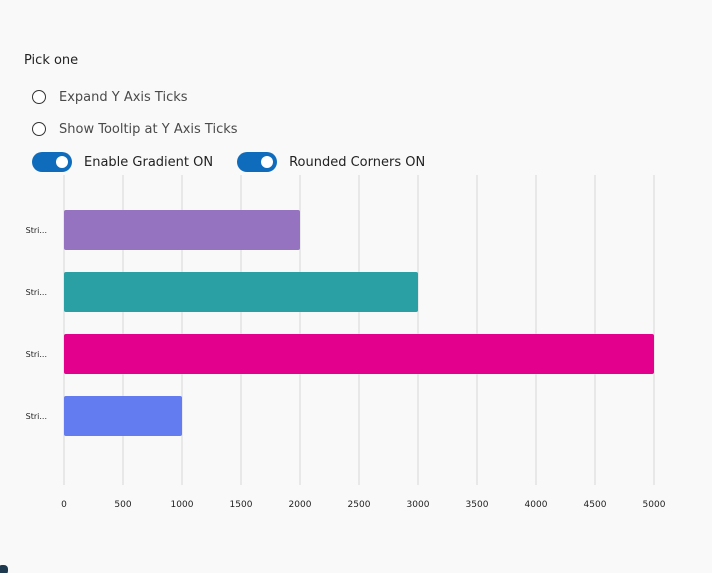  I want to click on corner-handle-icon, so click(4, 569).